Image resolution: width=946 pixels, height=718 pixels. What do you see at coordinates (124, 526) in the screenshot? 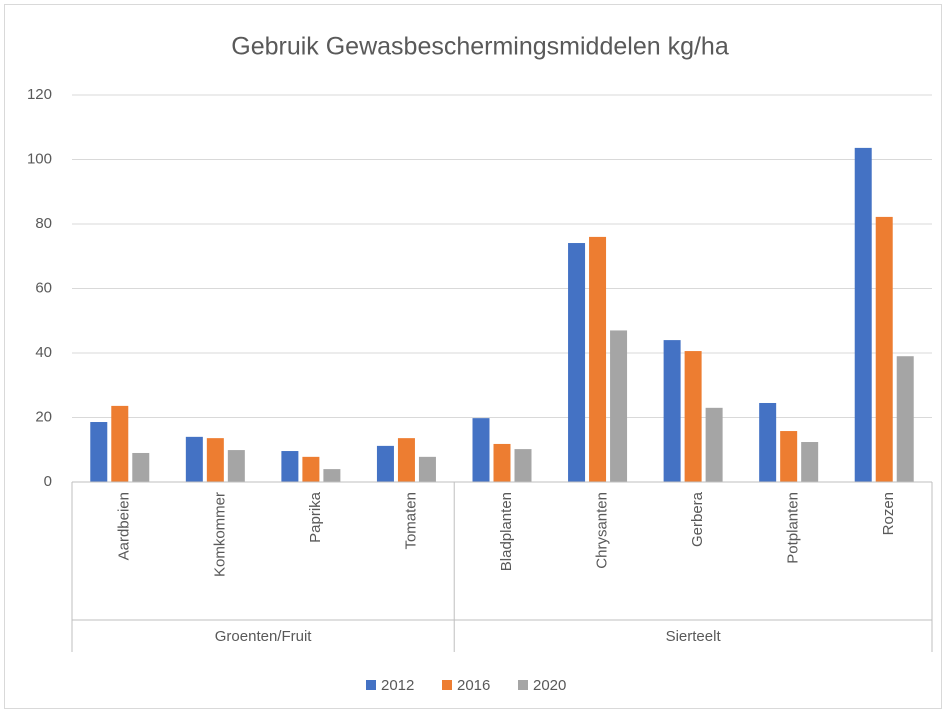
I see `x-tick-label: Aardbeien` at bounding box center [124, 526].